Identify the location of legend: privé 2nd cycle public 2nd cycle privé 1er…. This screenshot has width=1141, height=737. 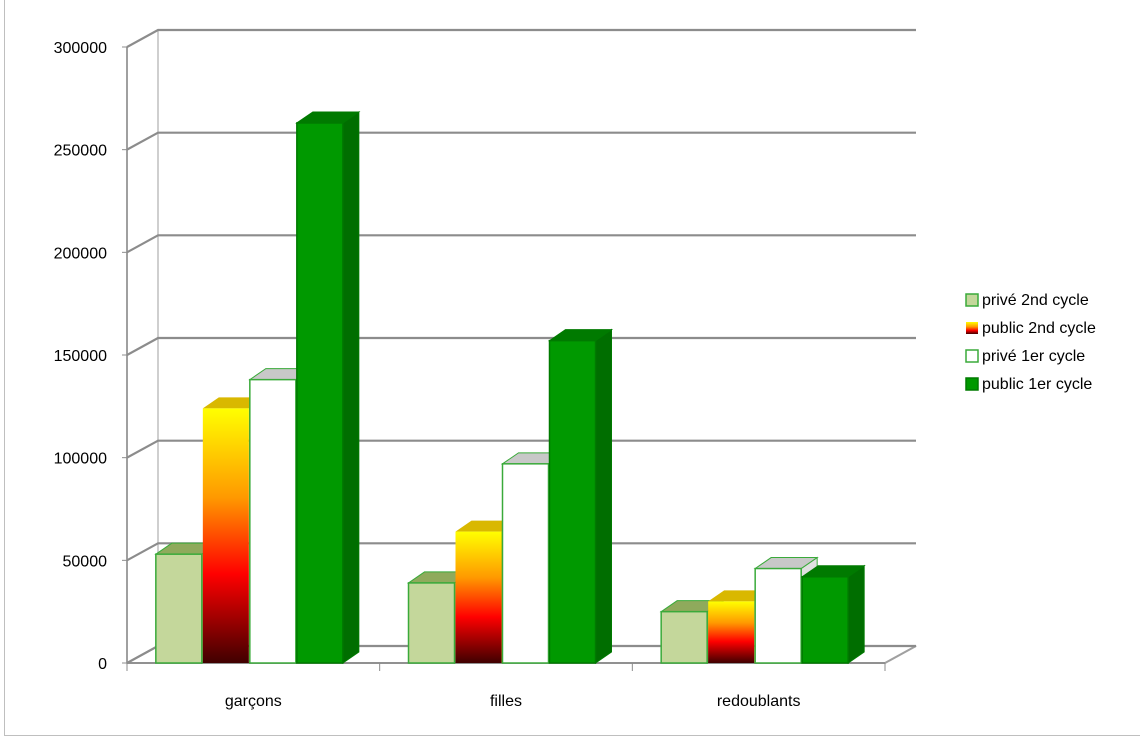
(1030, 342).